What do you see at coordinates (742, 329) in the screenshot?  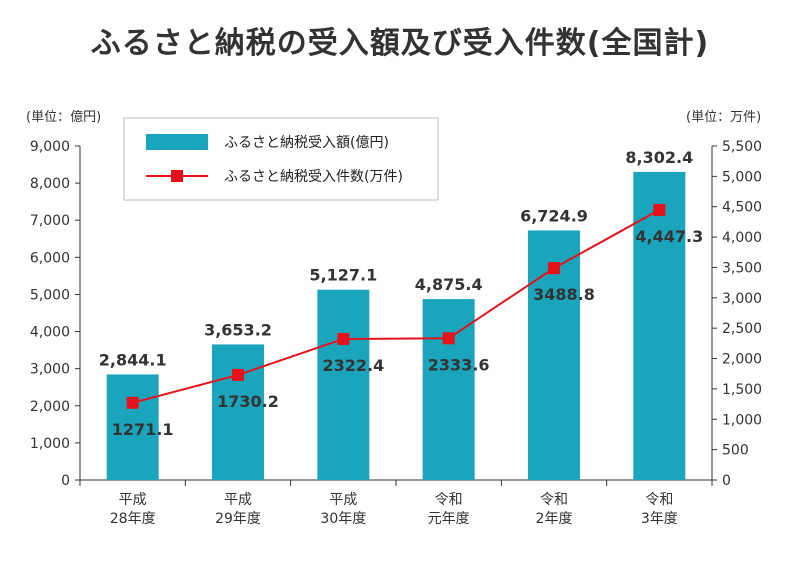 I see `right-tick-label: 2,500` at bounding box center [742, 329].